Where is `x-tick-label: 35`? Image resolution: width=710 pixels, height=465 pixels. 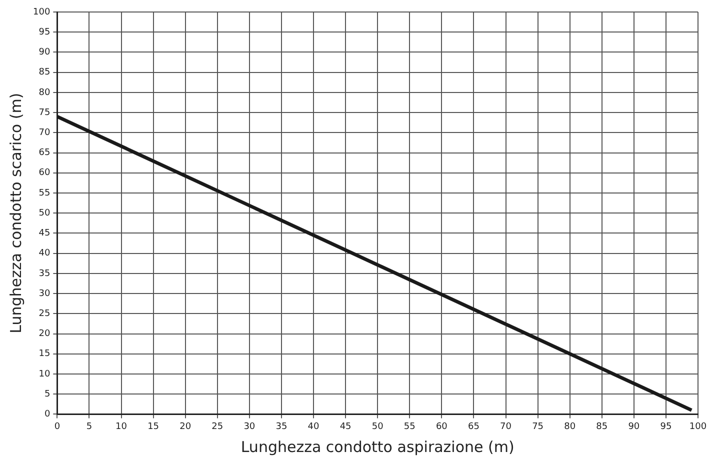
x-tick-label: 35 is located at coordinates (282, 427).